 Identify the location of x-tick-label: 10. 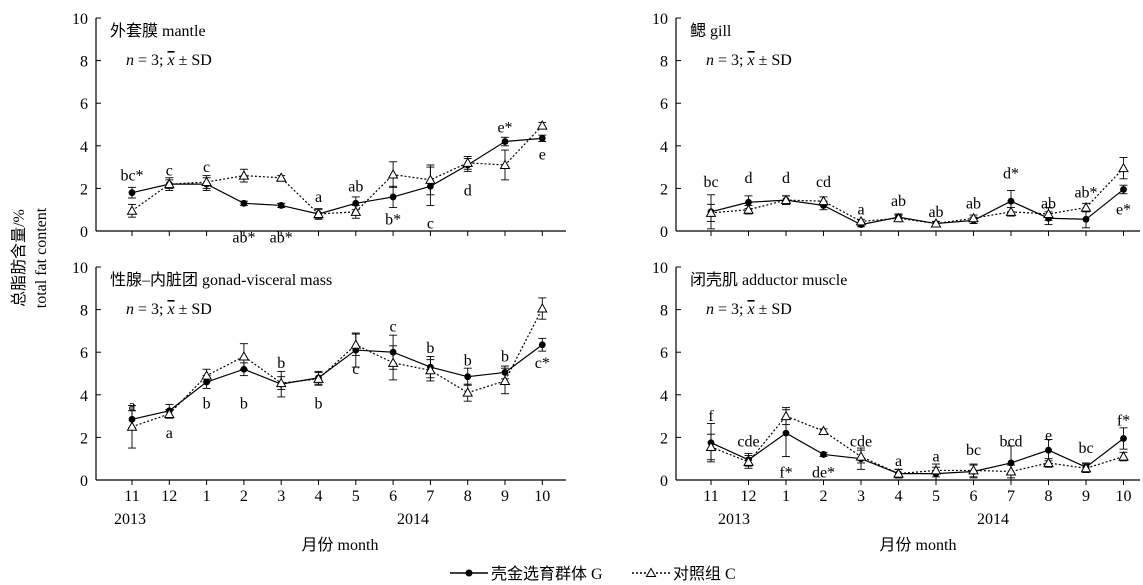
(542, 496).